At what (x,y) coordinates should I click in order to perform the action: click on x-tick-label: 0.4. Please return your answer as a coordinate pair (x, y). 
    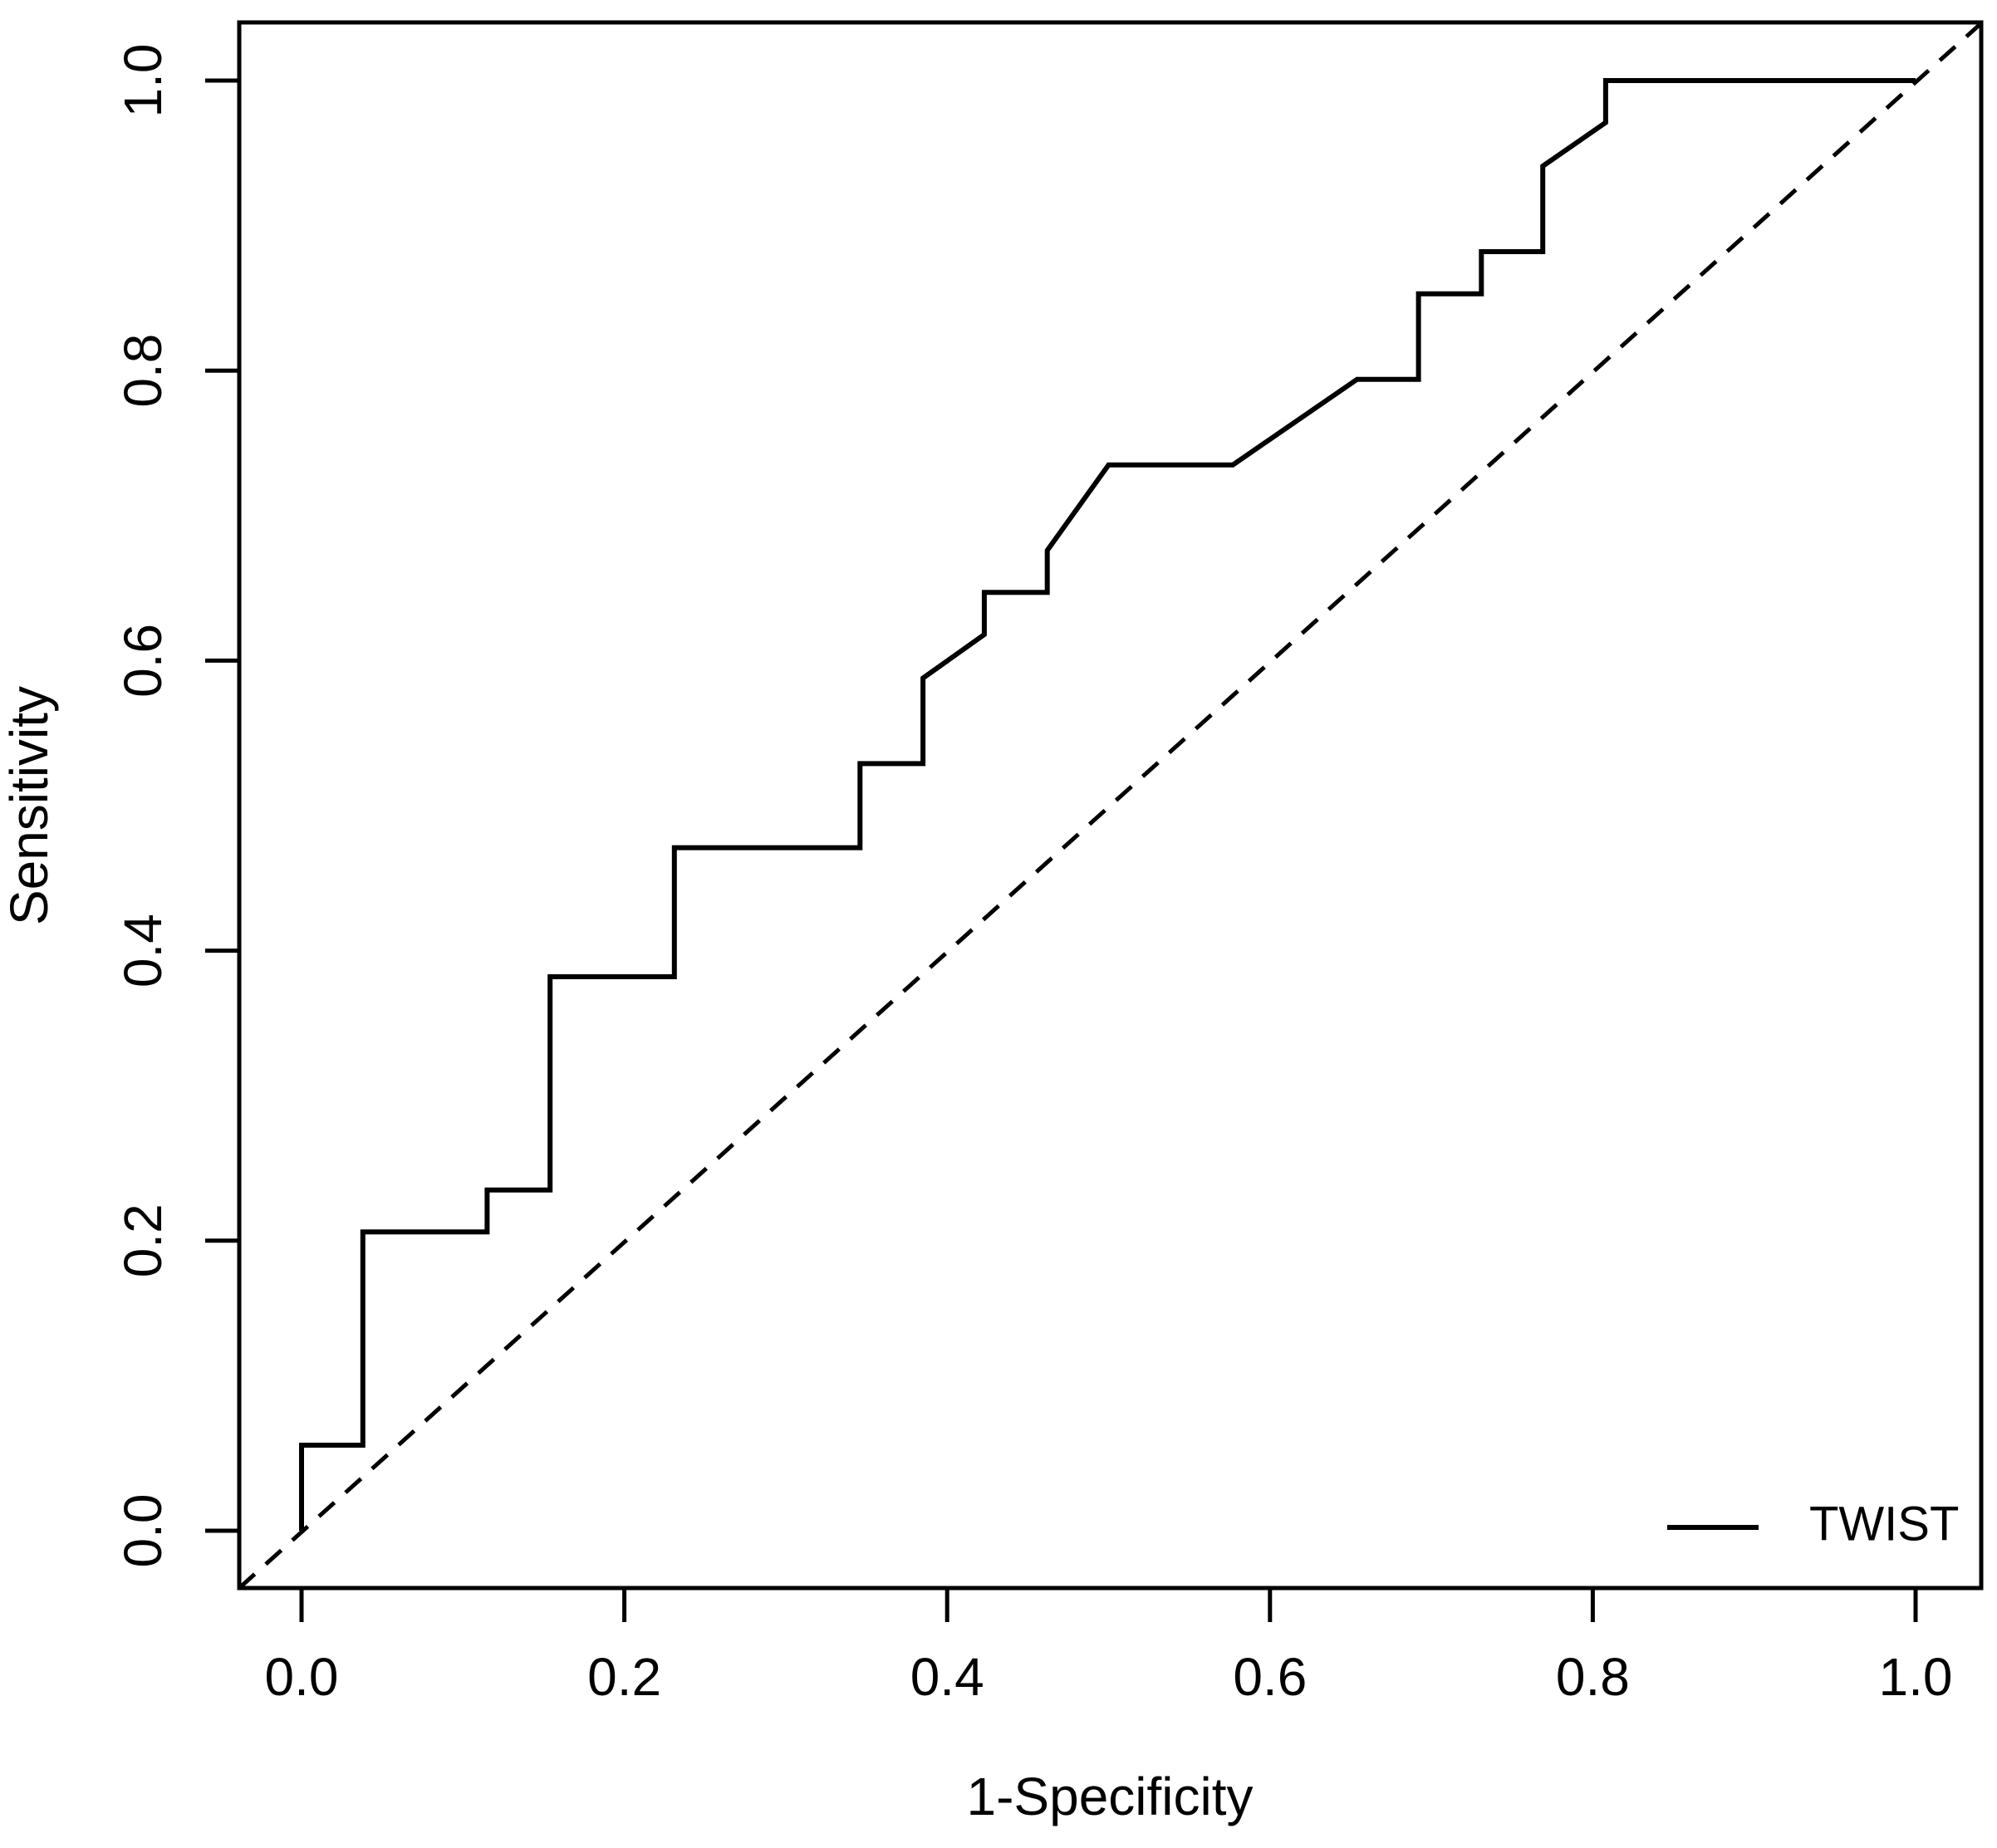
    Looking at the image, I should click on (947, 1677).